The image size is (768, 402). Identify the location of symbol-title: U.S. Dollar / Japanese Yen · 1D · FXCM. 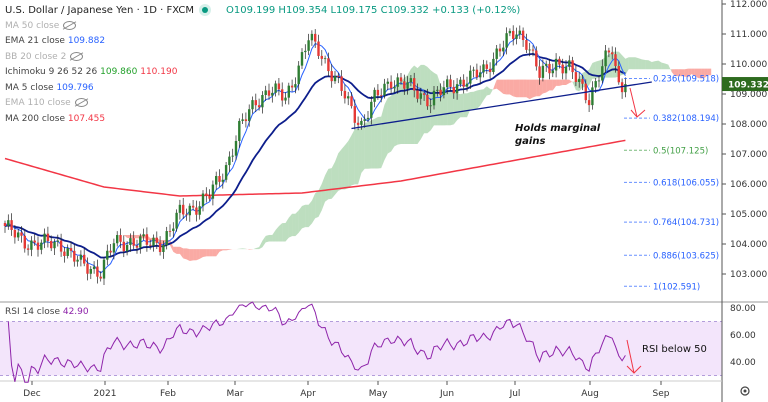
(100, 10).